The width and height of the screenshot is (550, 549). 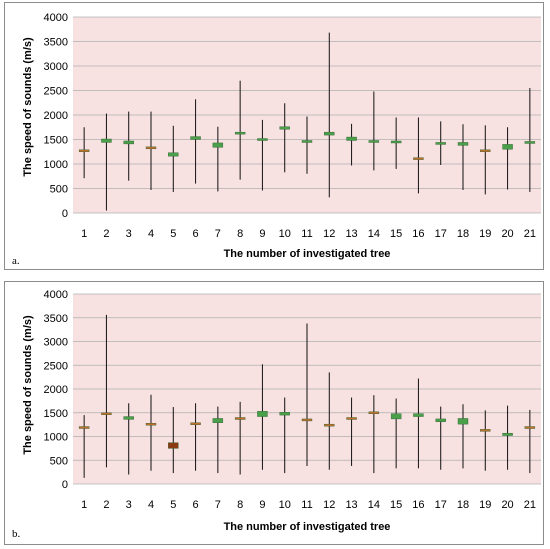 What do you see at coordinates (28, 385) in the screenshot?
I see `chart-b-y-axis-title: The speed of sounds (m/s)` at bounding box center [28, 385].